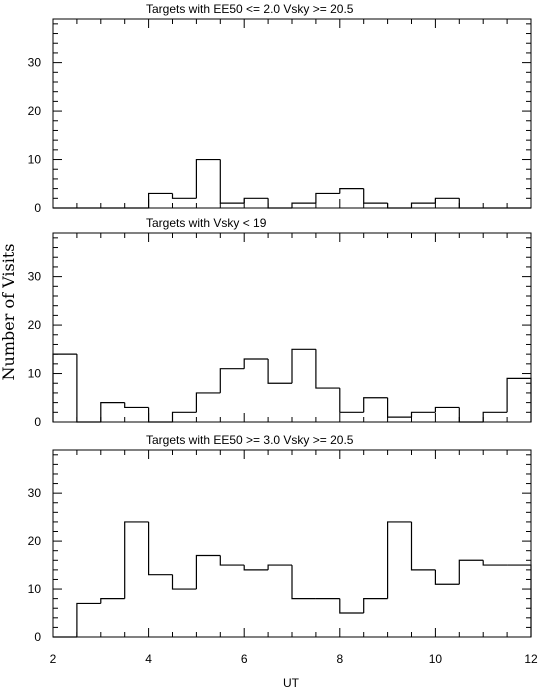  I want to click on x-tick-label: 4, so click(148, 659).